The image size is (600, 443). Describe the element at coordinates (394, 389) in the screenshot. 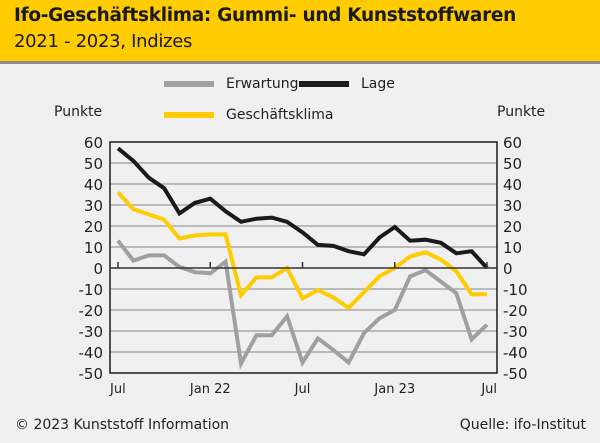

I see `x-tick-label: Jan 23` at that location.